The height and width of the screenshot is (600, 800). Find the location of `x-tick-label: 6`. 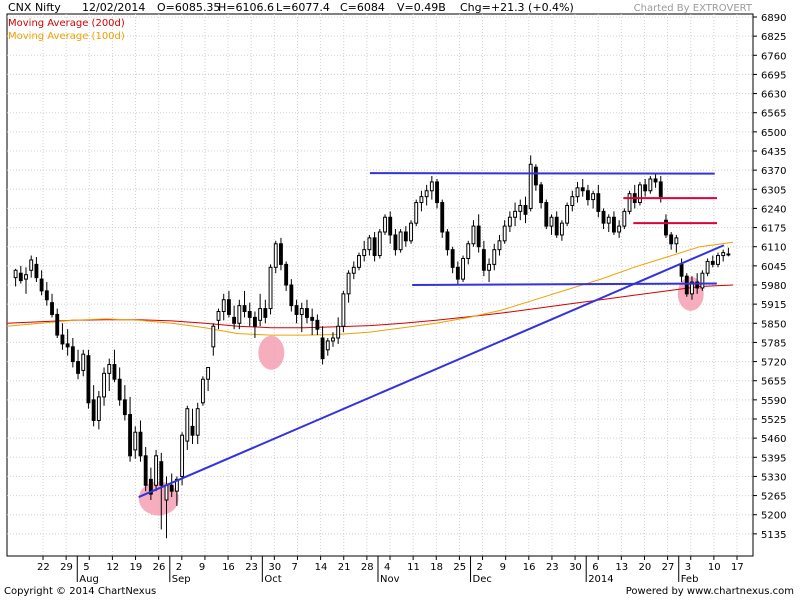

x-tick-label: 6 is located at coordinates (595, 567).